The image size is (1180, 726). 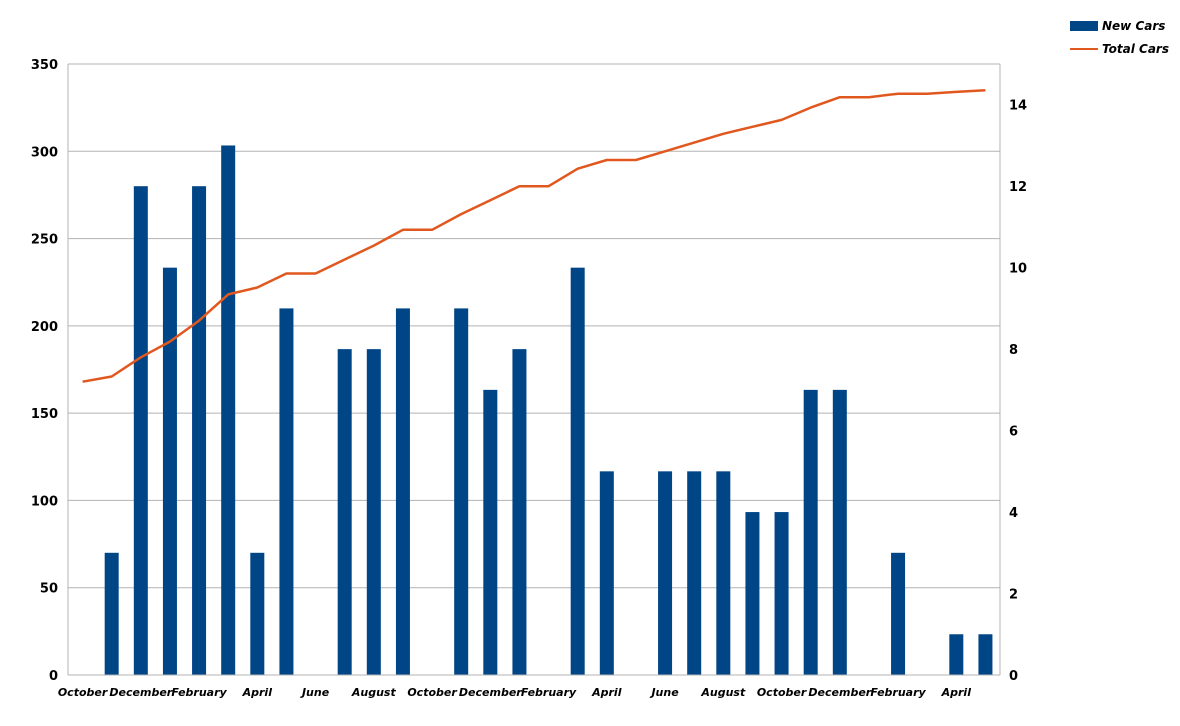 I want to click on y-tick-label-left: 200, so click(x=44, y=327).